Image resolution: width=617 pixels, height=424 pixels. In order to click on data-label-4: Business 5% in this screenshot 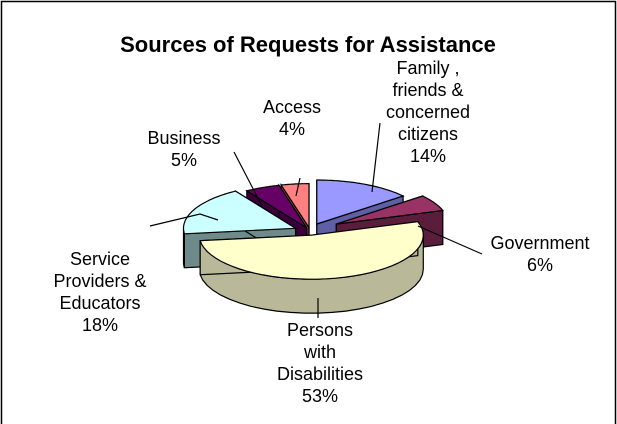, I will do `click(183, 149)`.